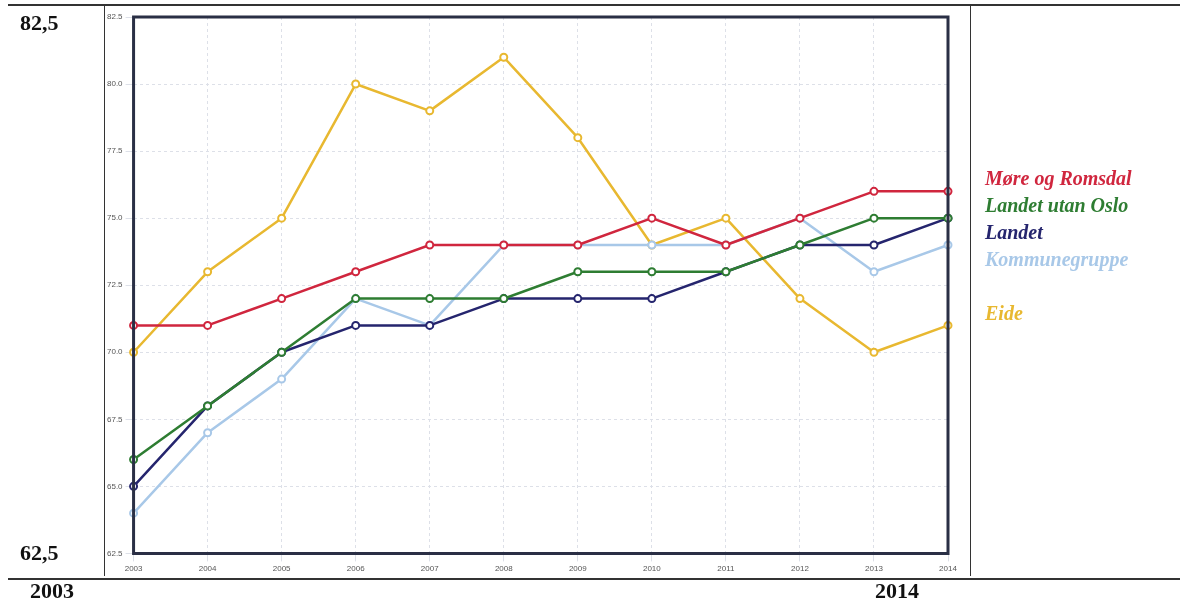 The height and width of the screenshot is (610, 1188). I want to click on x-tick-label: 2005, so click(282, 569).